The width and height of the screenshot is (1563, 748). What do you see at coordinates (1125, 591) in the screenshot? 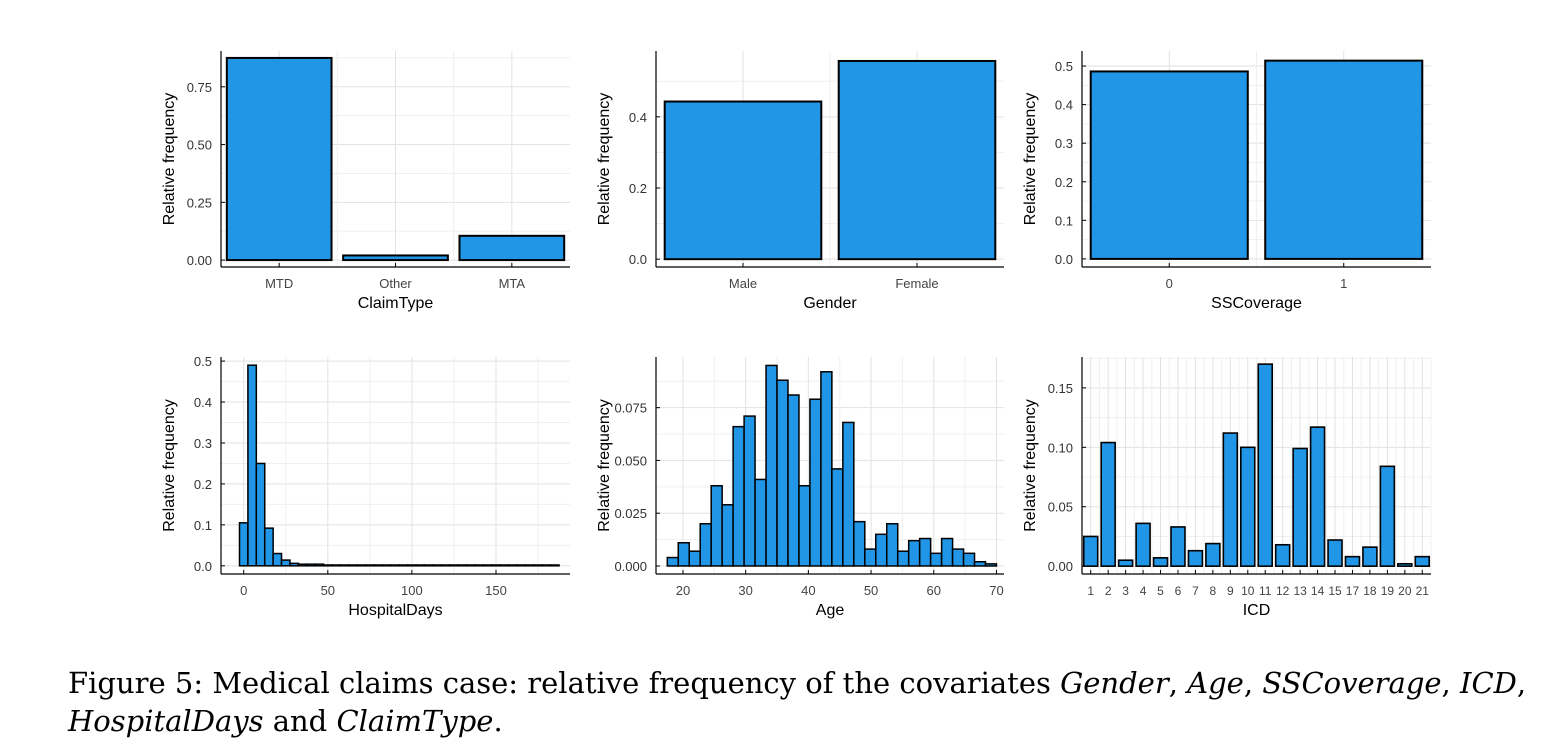
I see `x-tick-label: 3` at bounding box center [1125, 591].